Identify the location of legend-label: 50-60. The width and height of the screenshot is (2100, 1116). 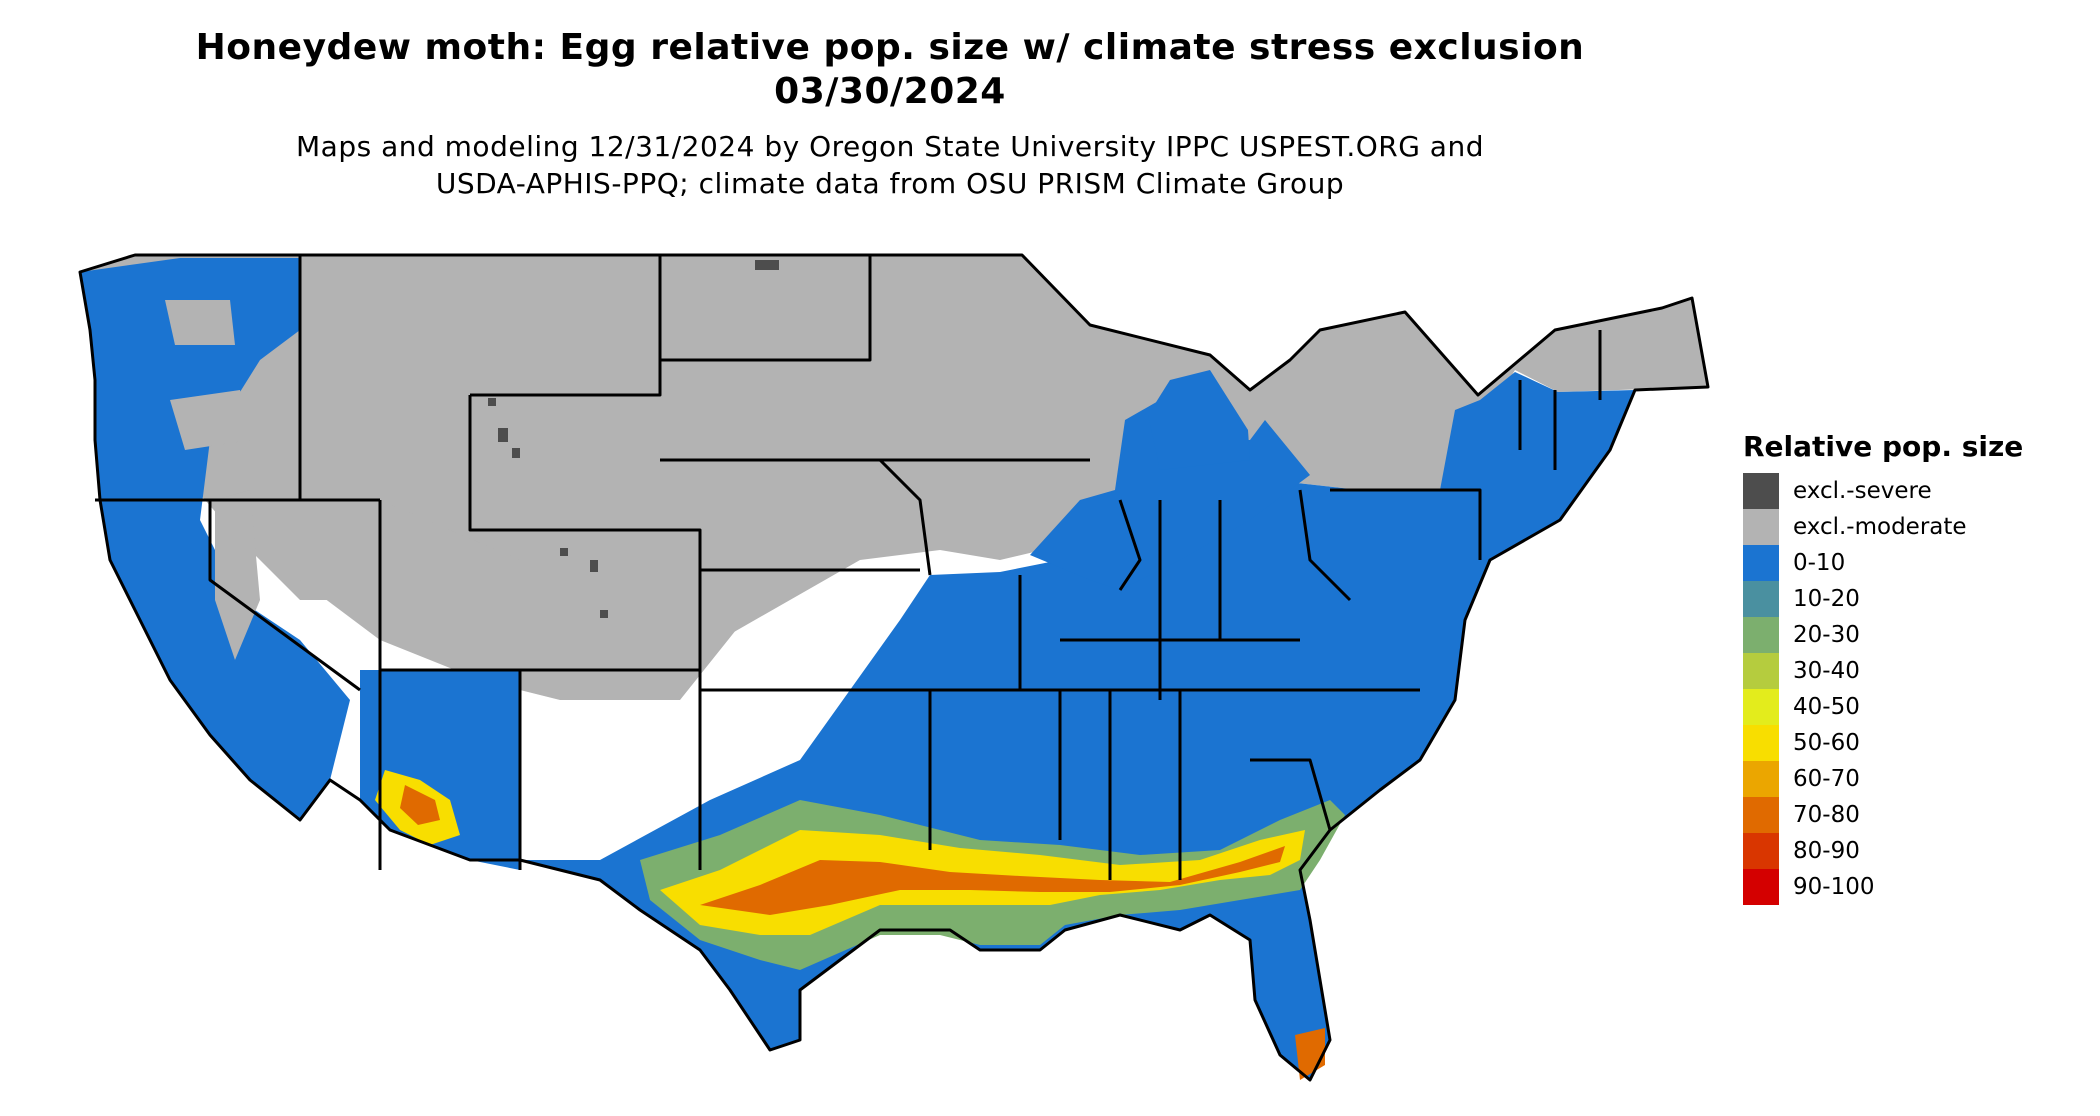
(1826, 743).